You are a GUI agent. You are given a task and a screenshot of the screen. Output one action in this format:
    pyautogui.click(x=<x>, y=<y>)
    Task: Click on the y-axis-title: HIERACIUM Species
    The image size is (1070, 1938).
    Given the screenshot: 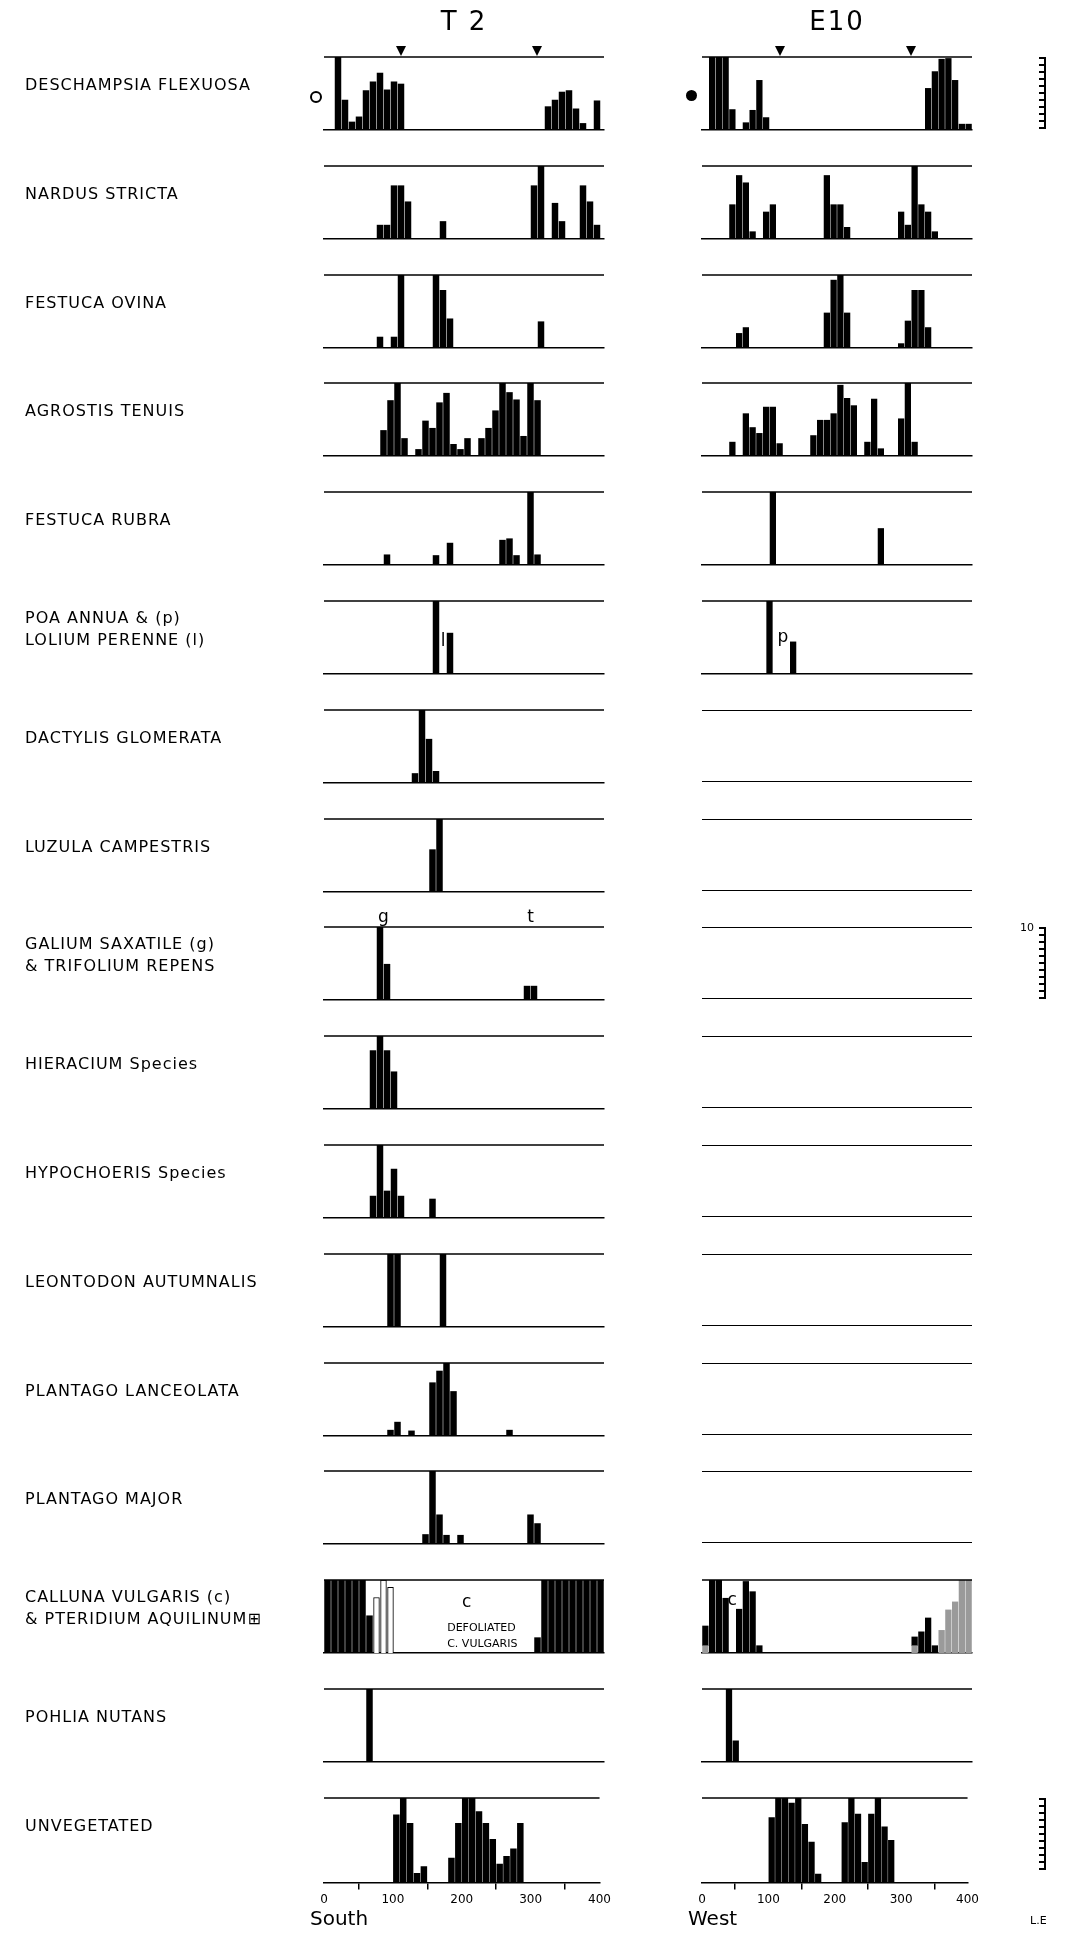 What is the action you would take?
    pyautogui.click(x=112, y=1064)
    